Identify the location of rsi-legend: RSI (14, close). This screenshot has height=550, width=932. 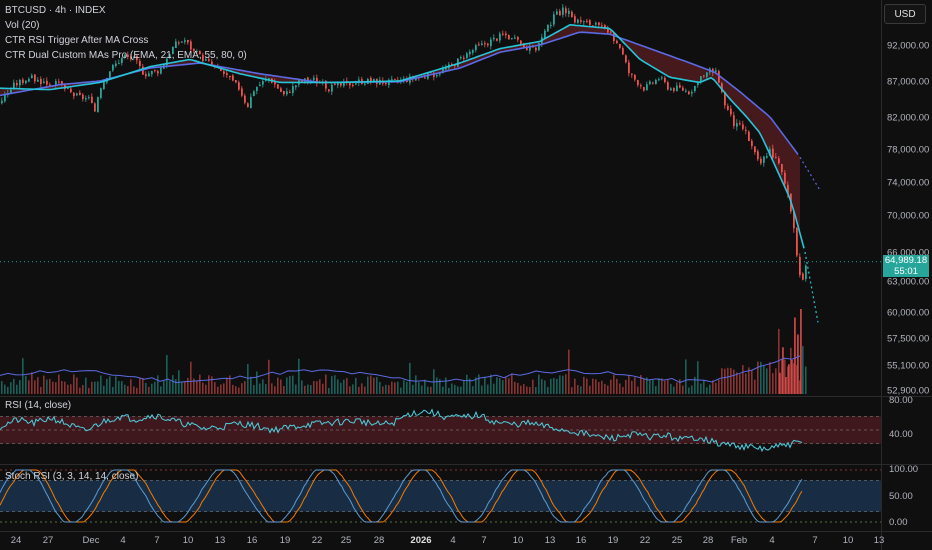
(38, 405).